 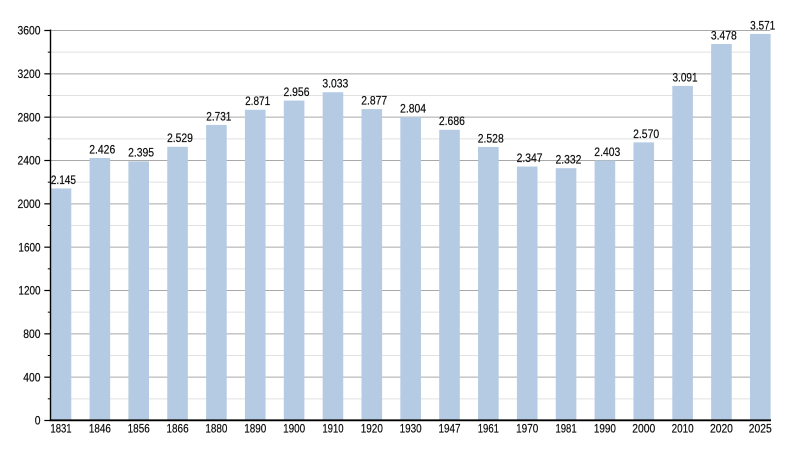 What do you see at coordinates (332, 428) in the screenshot?
I see `svg-text: 1910` at bounding box center [332, 428].